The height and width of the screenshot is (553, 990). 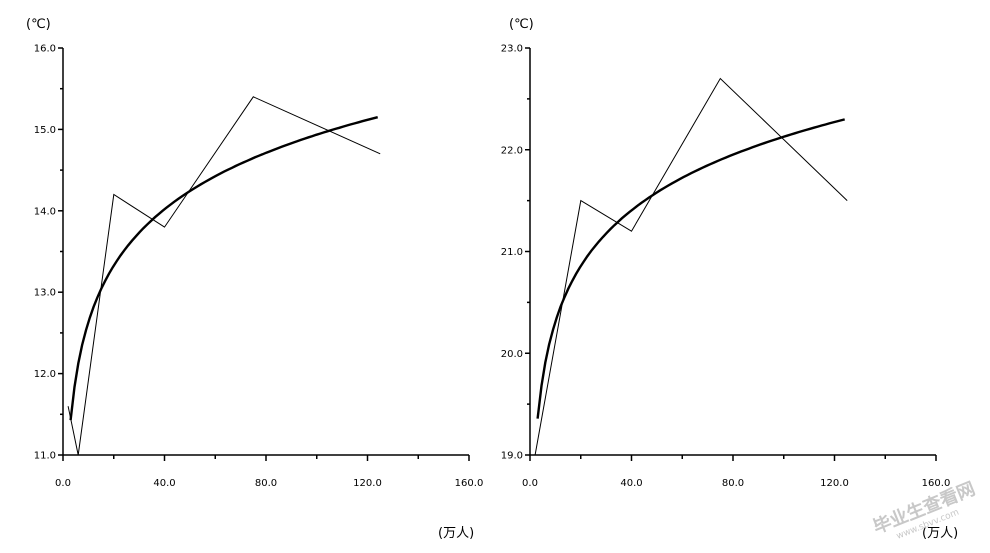 What do you see at coordinates (45, 374) in the screenshot?
I see `y-tick-label: 12.0` at bounding box center [45, 374].